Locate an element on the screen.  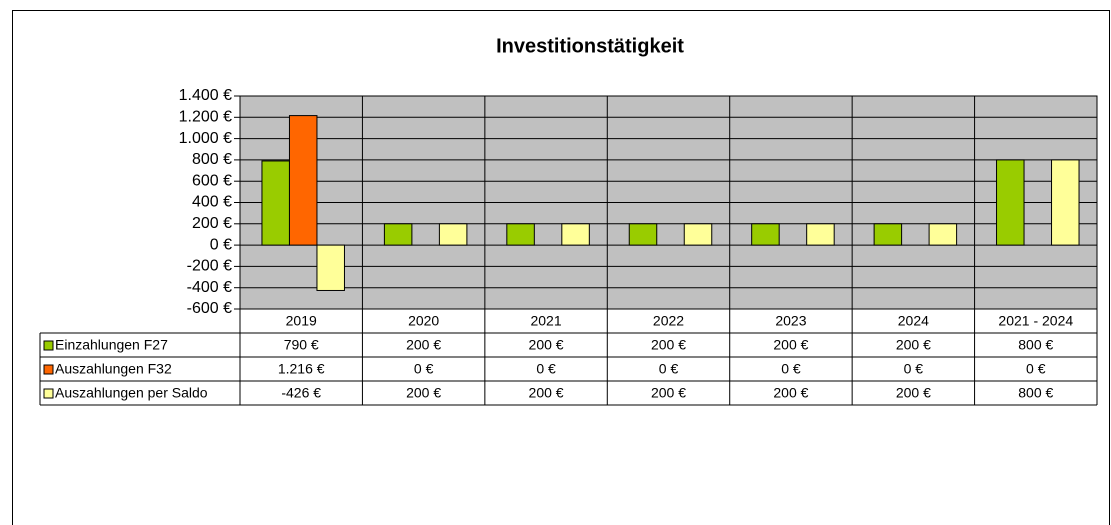
data-label: 1.216 € is located at coordinates (301, 369).